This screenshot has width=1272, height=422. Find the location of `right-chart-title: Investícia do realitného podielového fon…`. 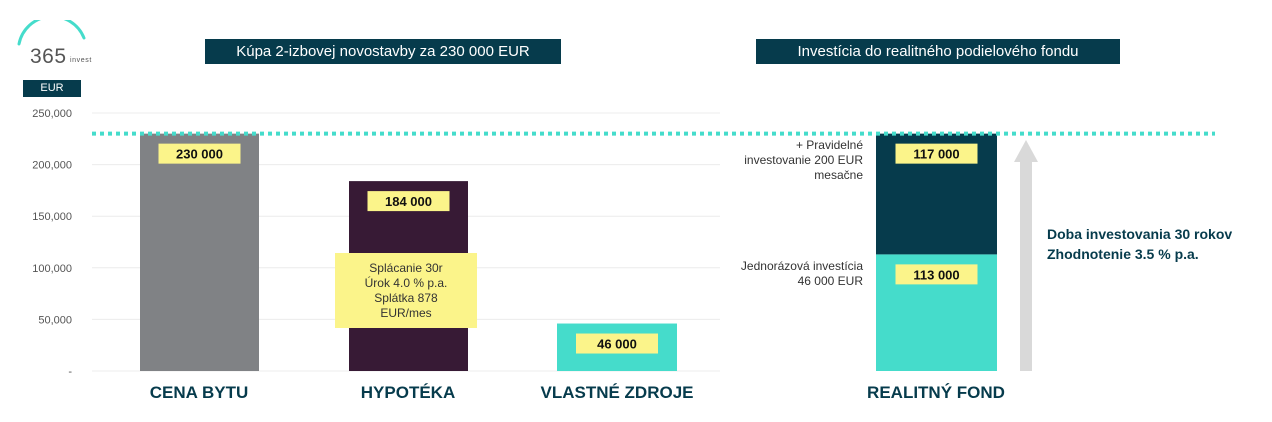

right-chart-title: Investícia do realitného podielového fon… is located at coordinates (938, 51).